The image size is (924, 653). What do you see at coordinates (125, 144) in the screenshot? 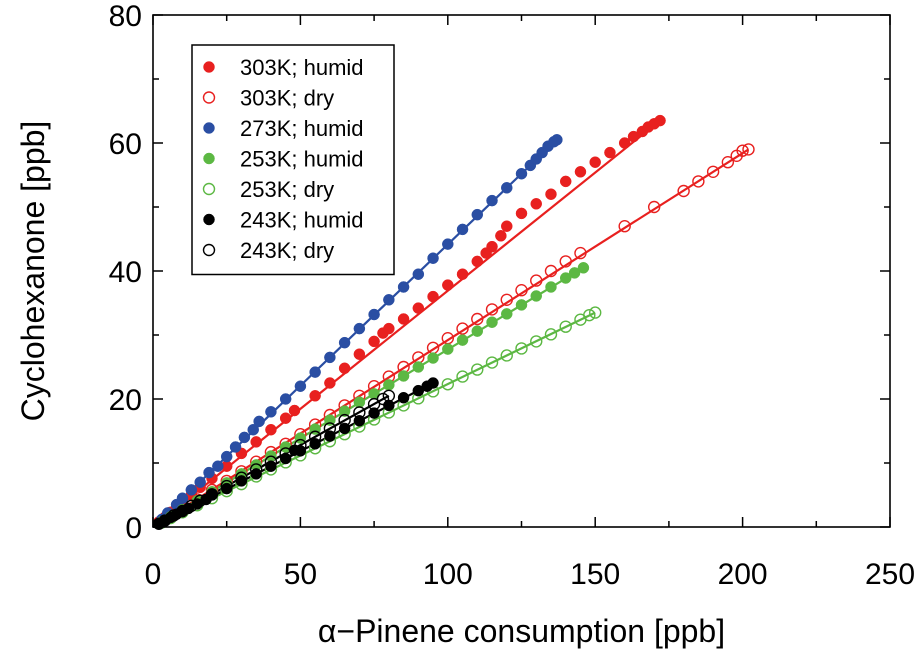
I see `y-tick-label: 60` at bounding box center [125, 144].